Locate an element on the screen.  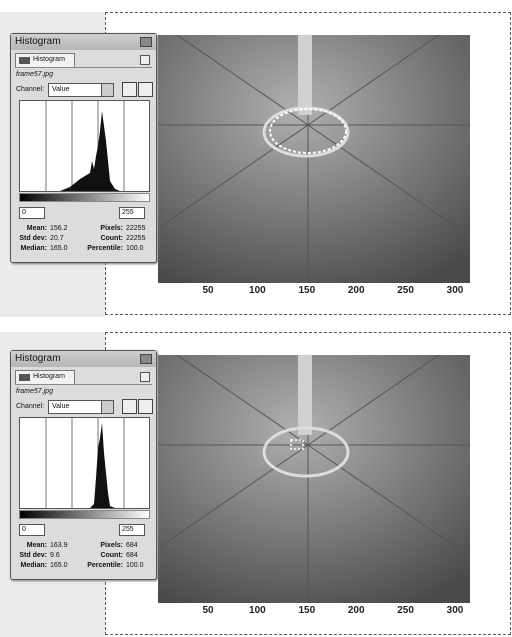
stat-value: 9.6 is located at coordinates (55, 555).